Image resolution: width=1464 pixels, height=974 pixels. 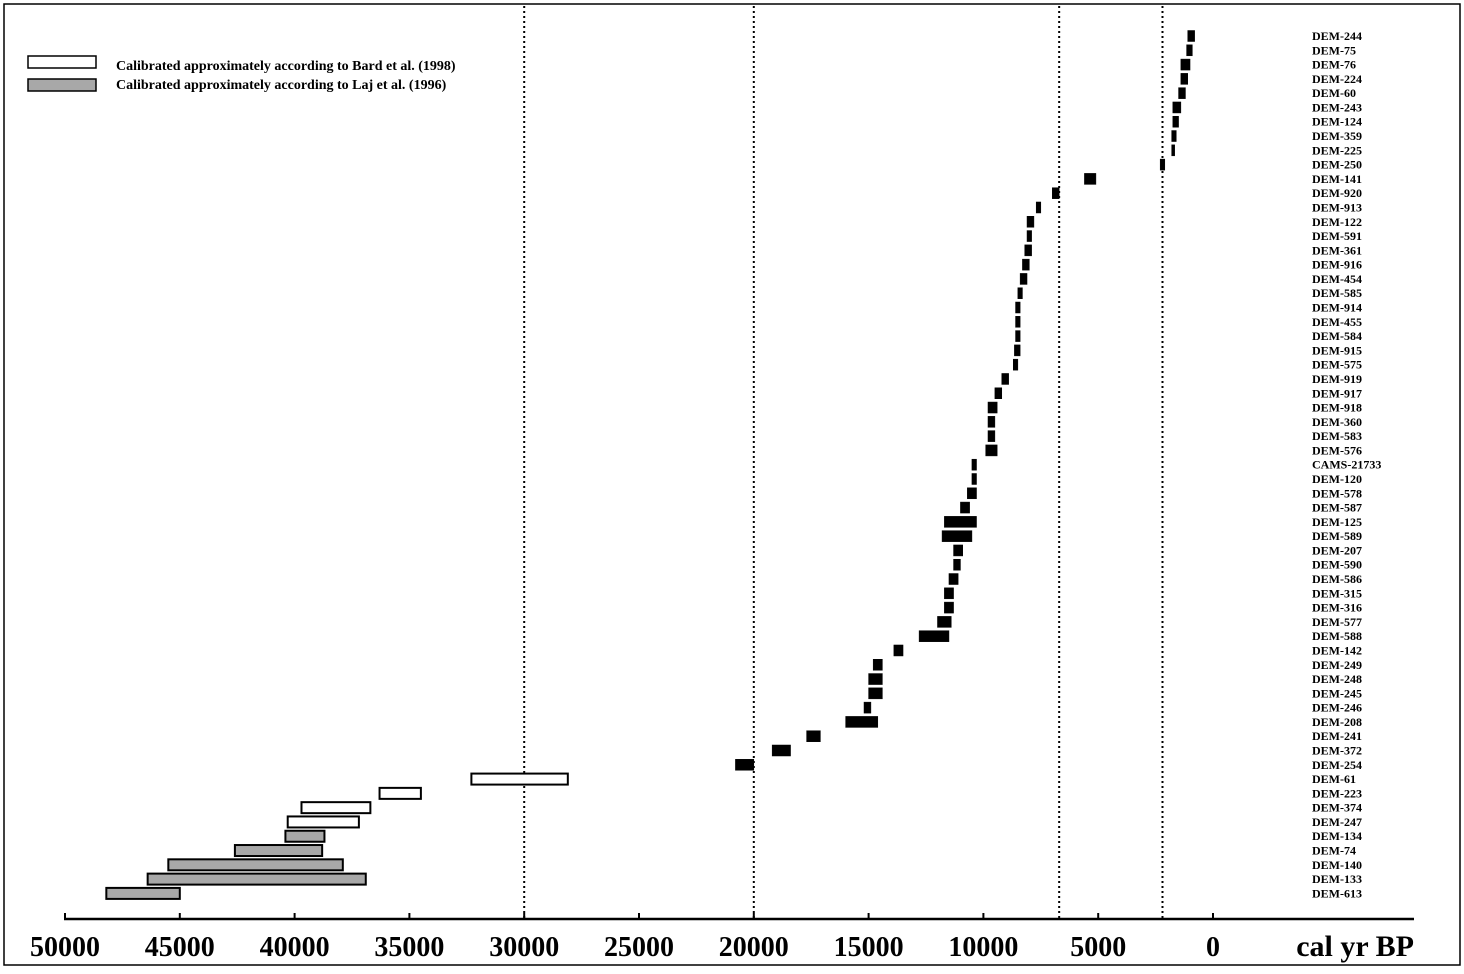 I want to click on tick-label: 10000, so click(x=983, y=947).